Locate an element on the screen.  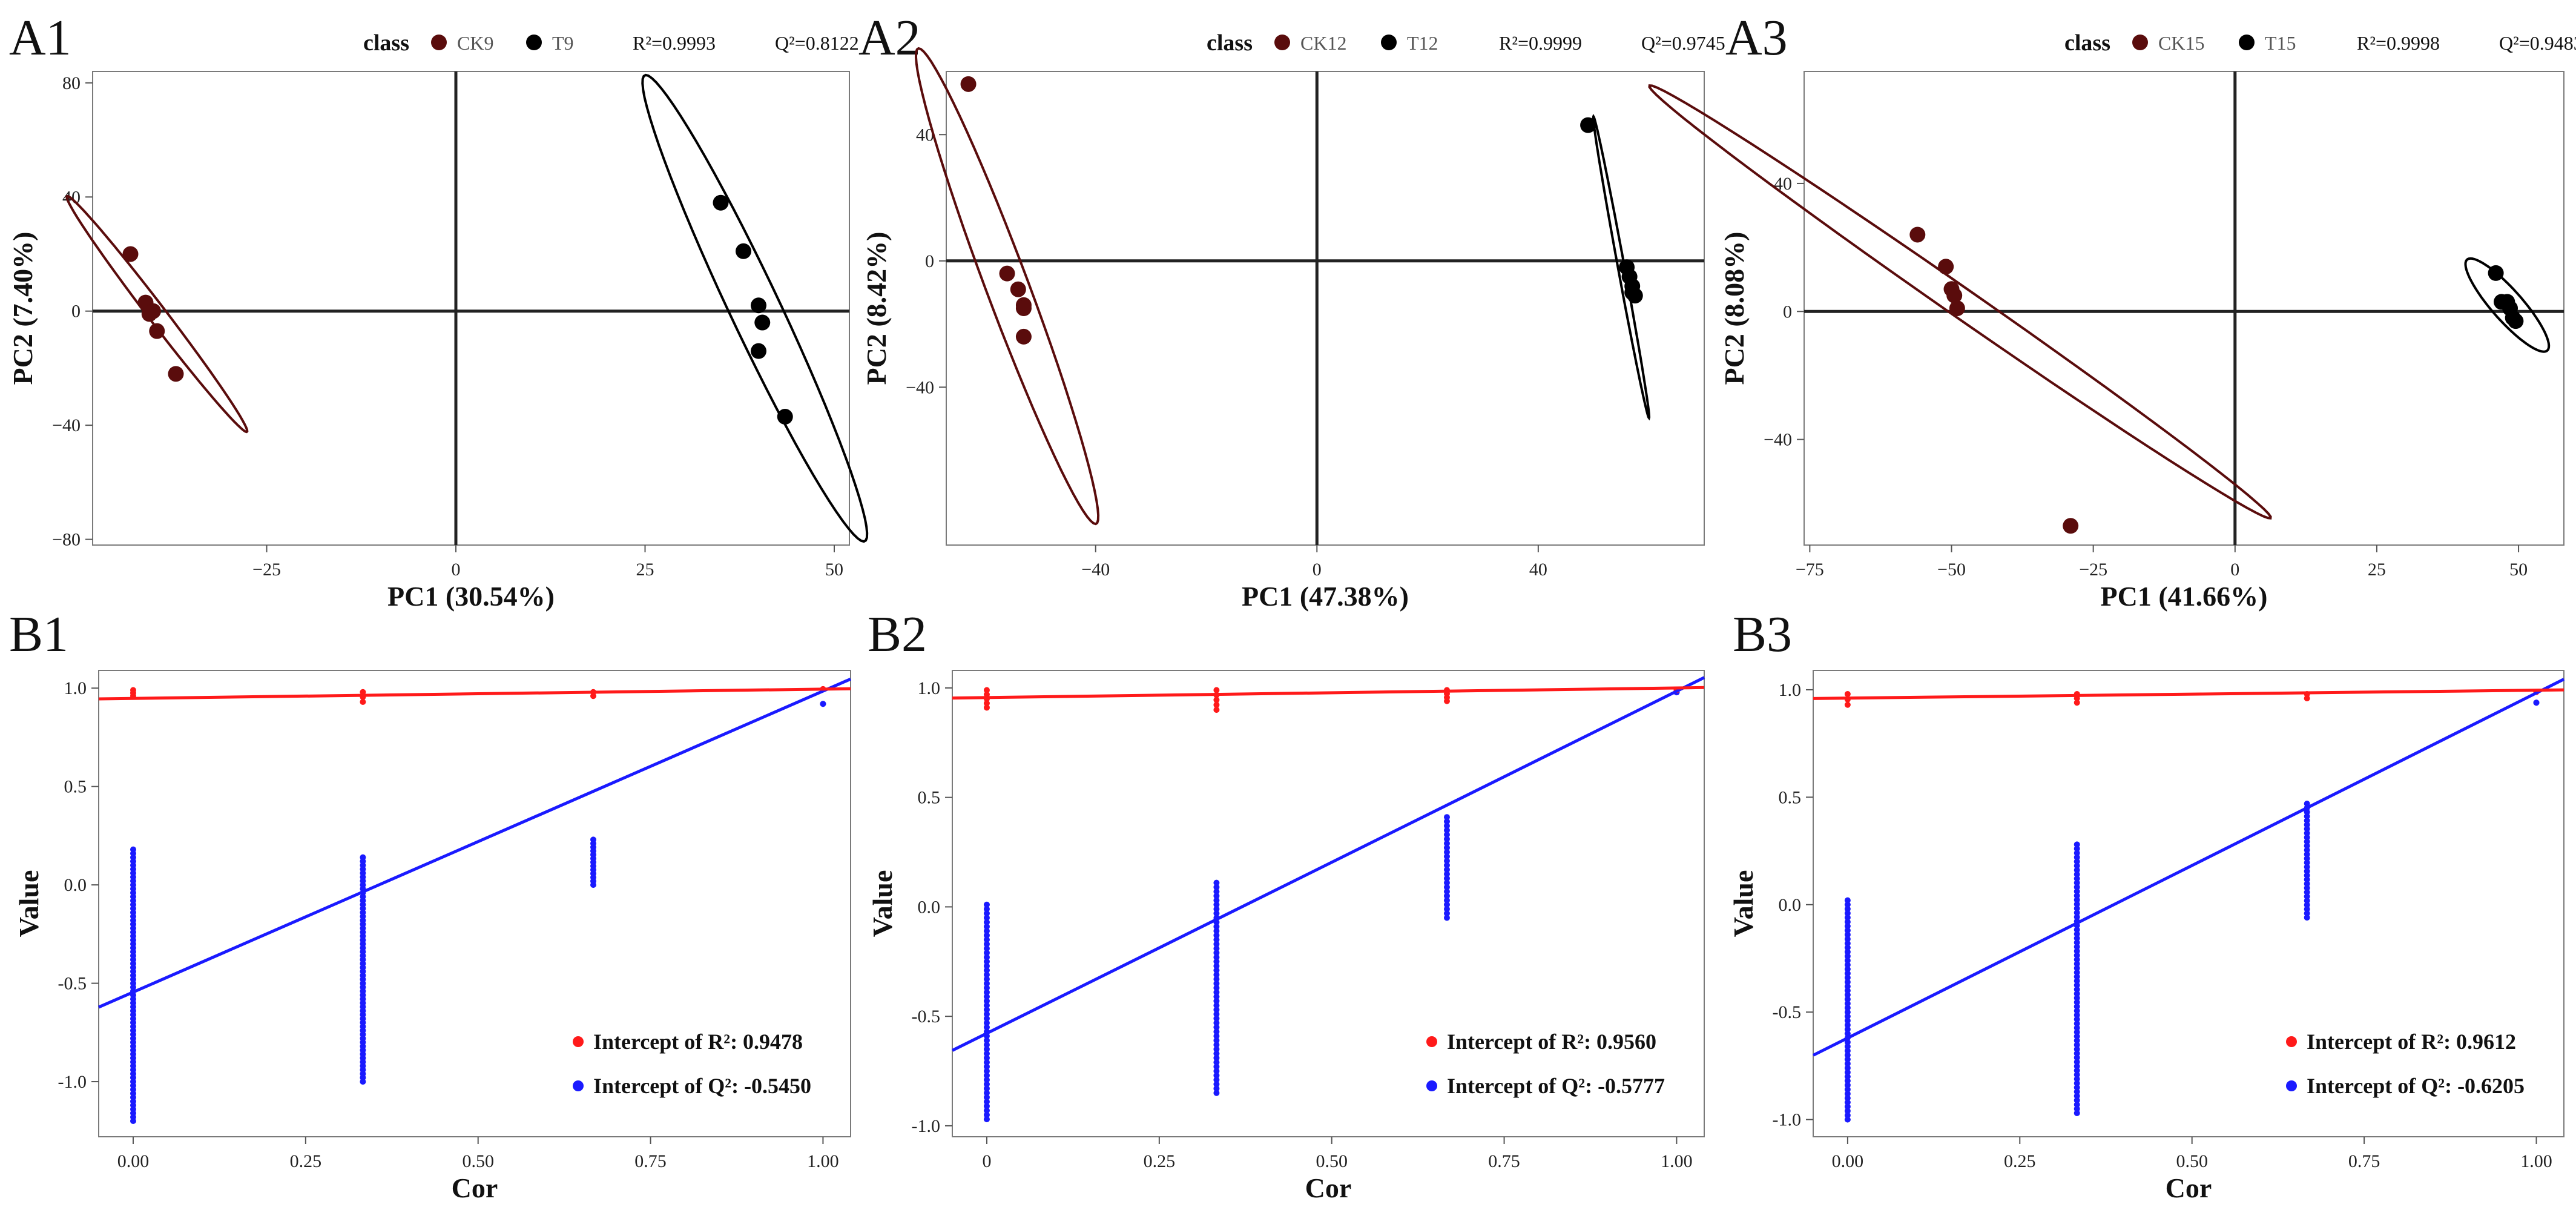
x-tick-label: 50 is located at coordinates (834, 570).